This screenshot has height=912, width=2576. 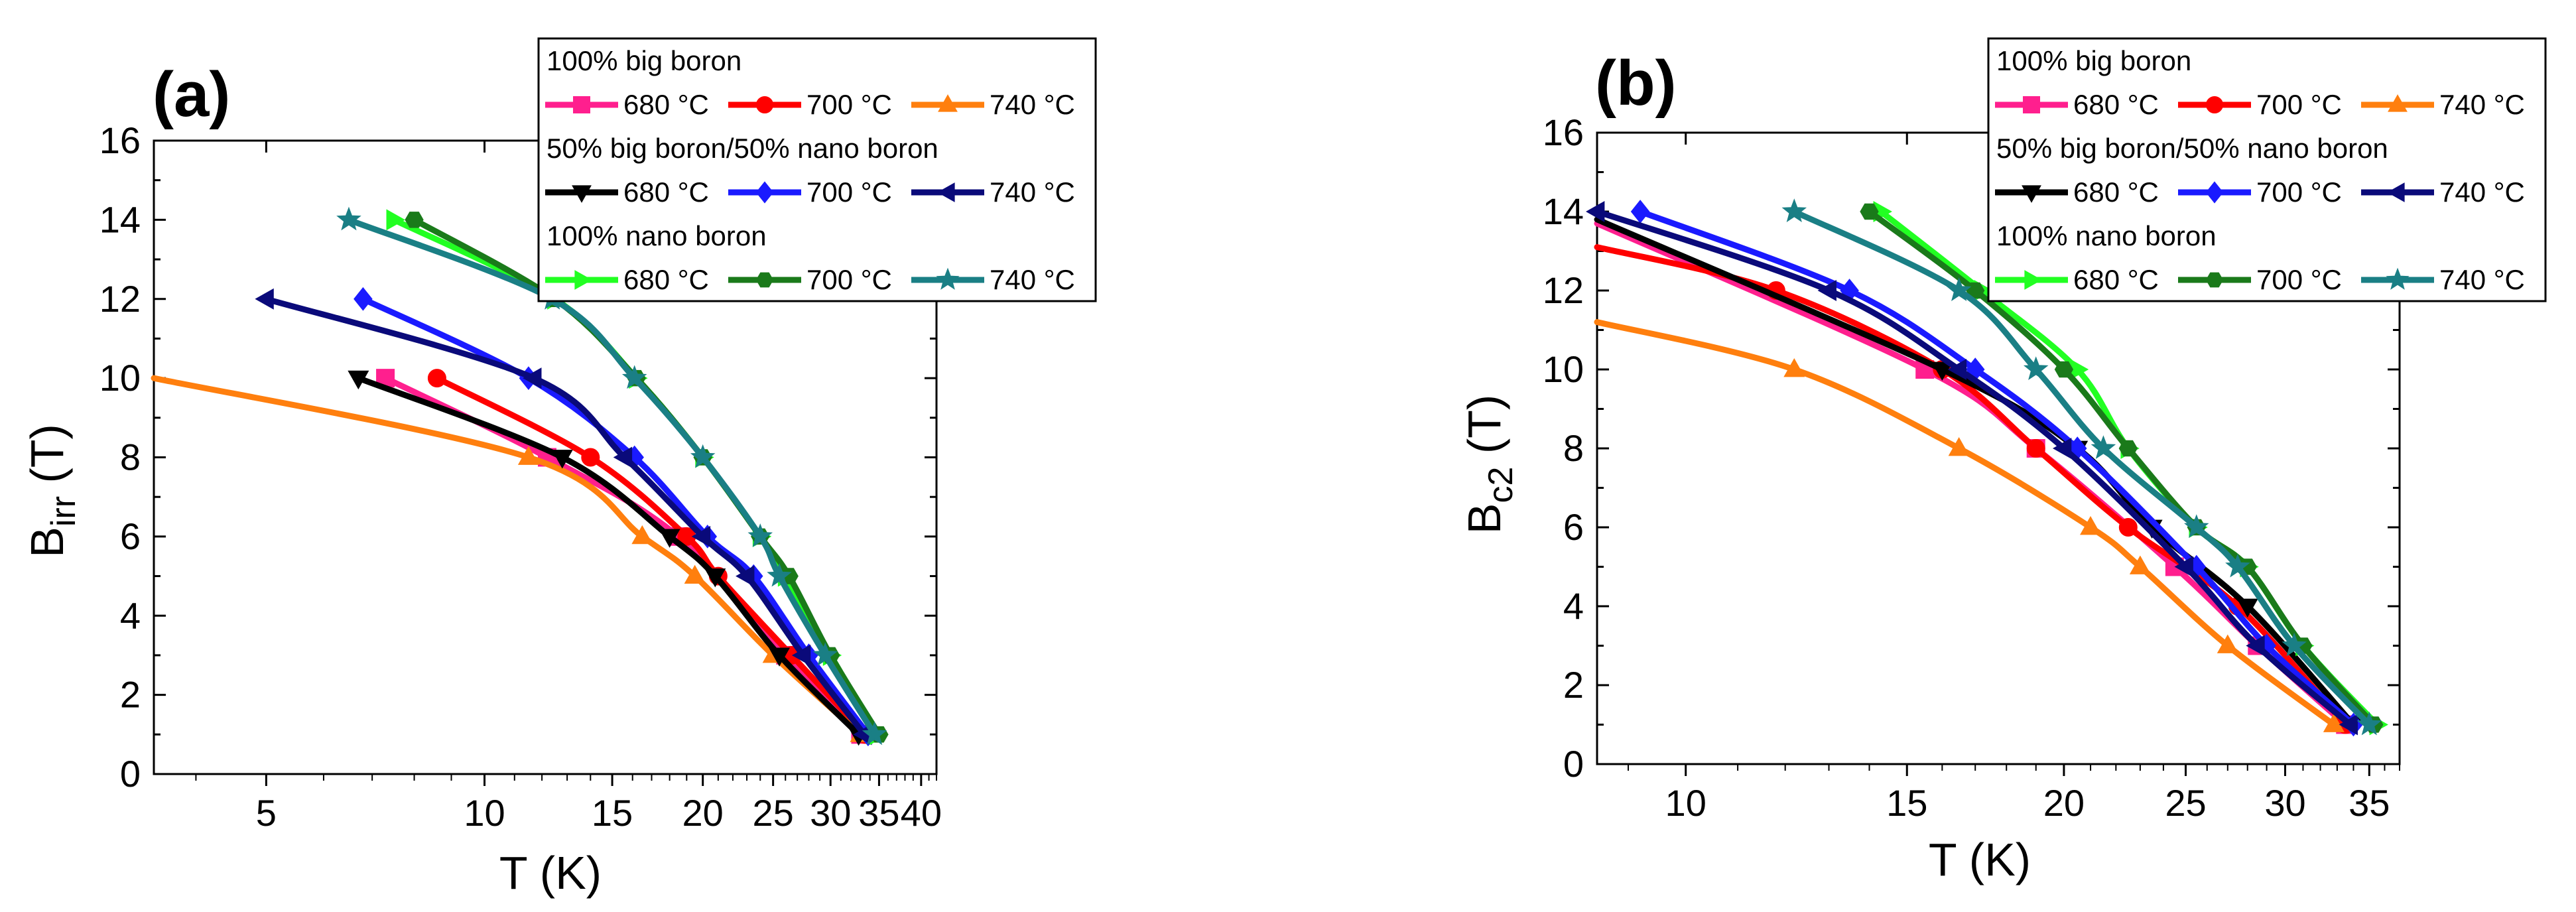 I want to click on y-tick-label: 12, so click(x=120, y=299).